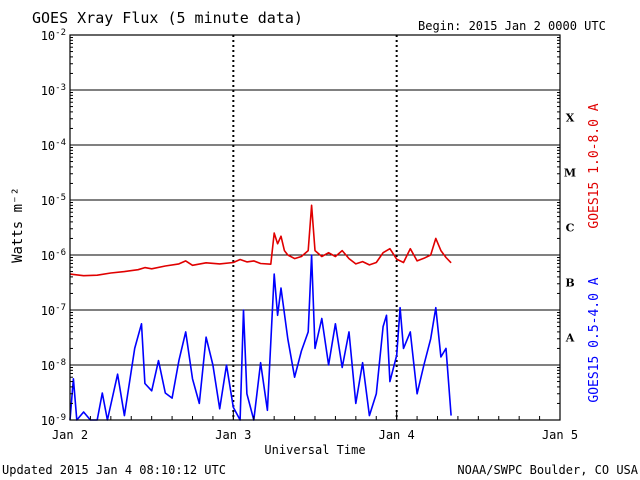 This screenshot has height=480, width=640. Describe the element at coordinates (560, 435) in the screenshot. I see `x-tick-label: Jan 5` at that location.